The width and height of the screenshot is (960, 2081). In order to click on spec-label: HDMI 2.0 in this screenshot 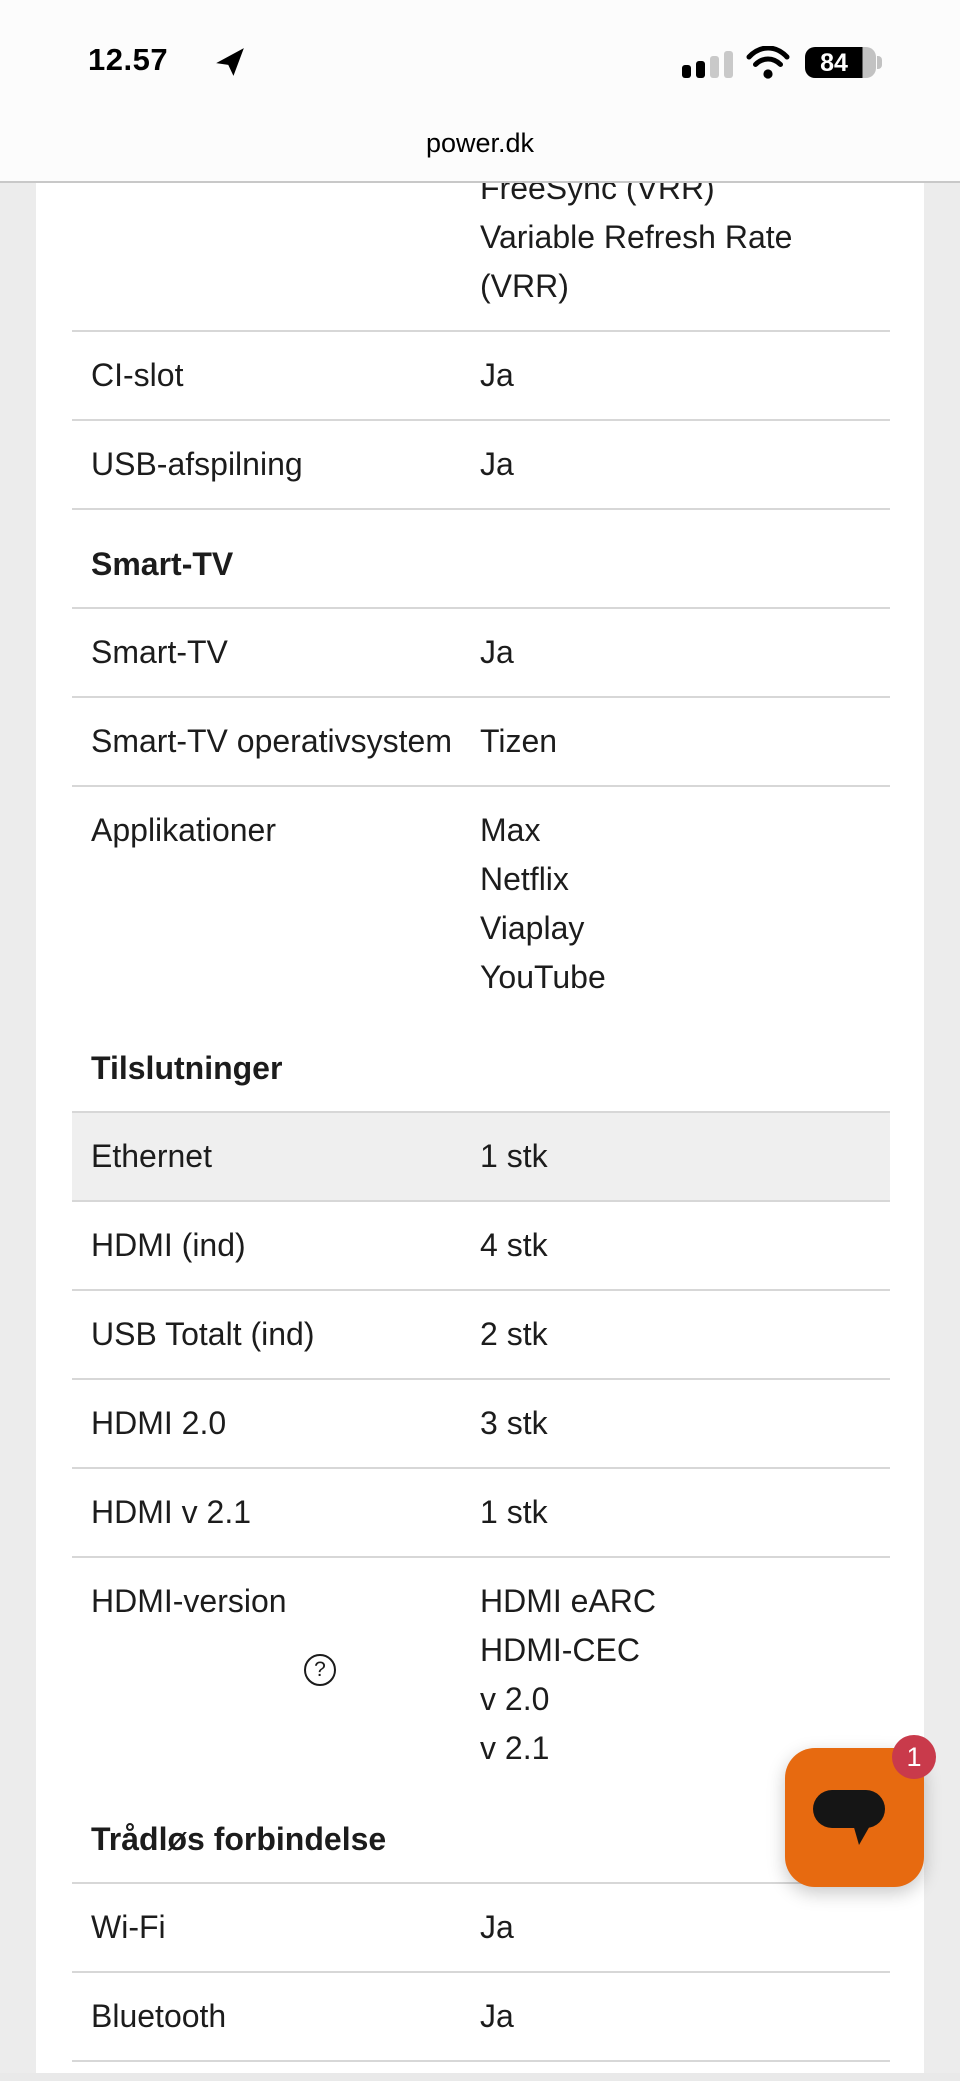, I will do `click(159, 1423)`.